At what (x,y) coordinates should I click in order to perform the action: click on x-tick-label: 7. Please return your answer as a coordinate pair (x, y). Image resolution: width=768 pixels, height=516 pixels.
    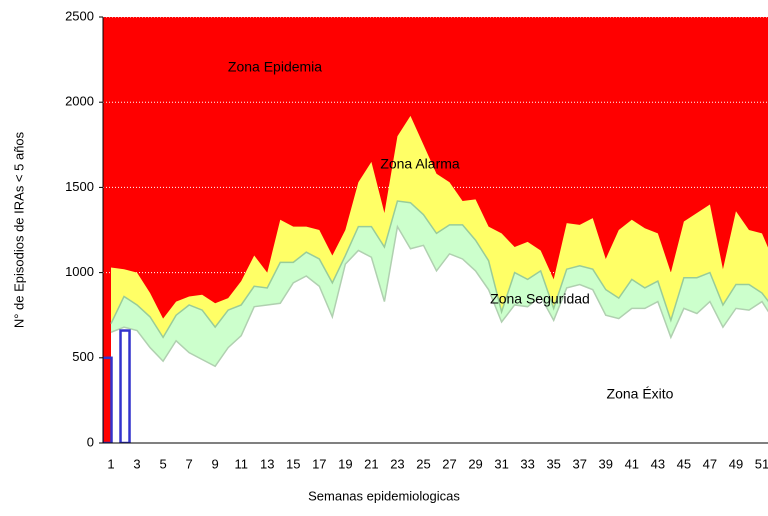
    Looking at the image, I should click on (189, 463).